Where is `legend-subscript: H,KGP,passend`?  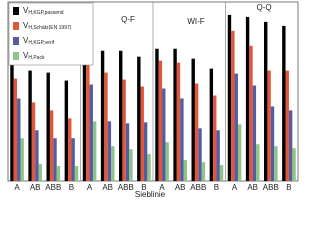
legend-subscript: H,KGP,passend is located at coordinates (45, 13).